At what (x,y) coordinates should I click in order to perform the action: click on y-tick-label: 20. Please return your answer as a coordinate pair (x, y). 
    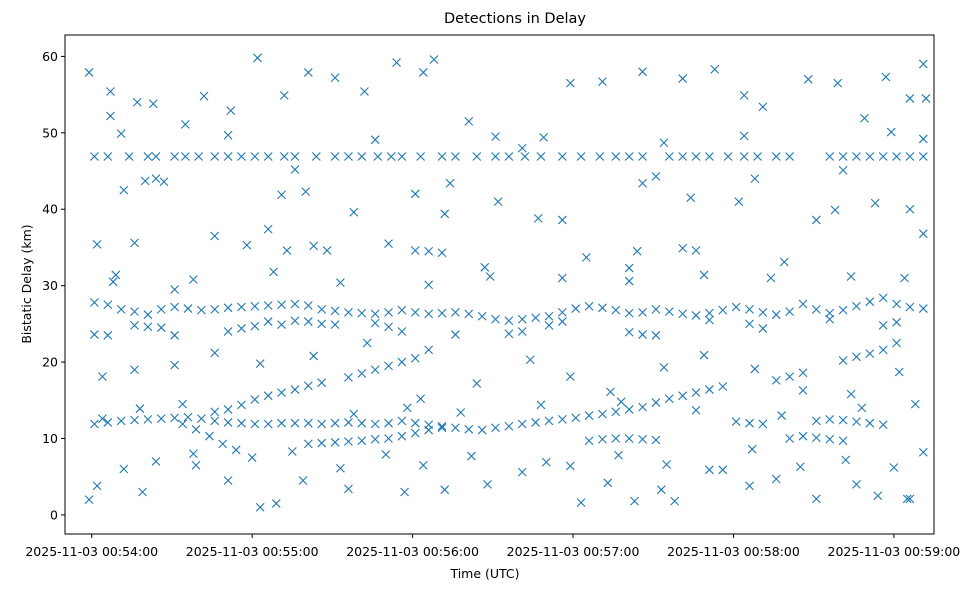
    Looking at the image, I should click on (50, 362).